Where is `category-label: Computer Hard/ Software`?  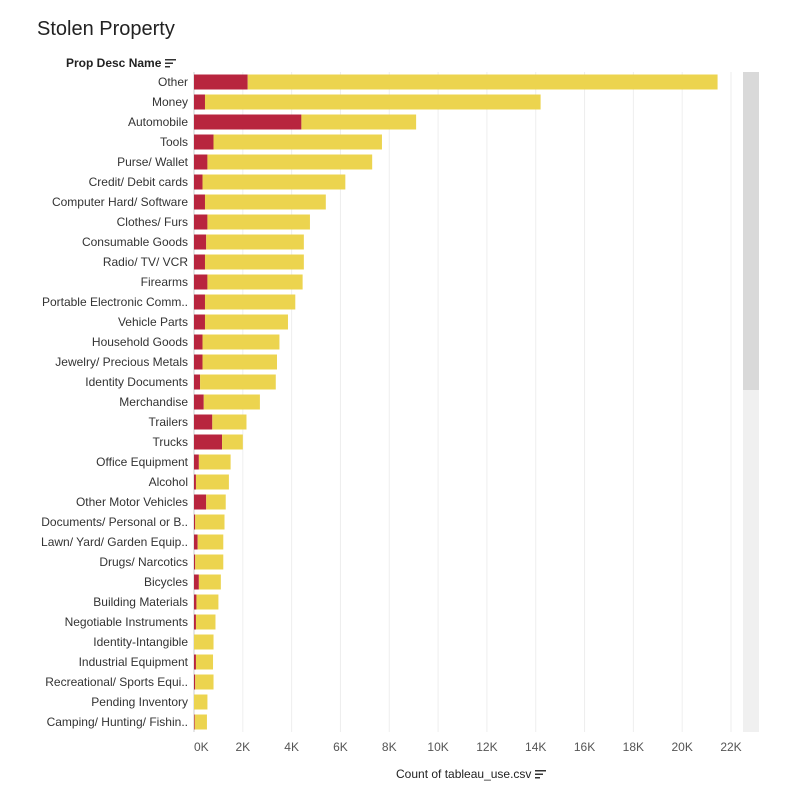 category-label: Computer Hard/ Software is located at coordinates (120, 202).